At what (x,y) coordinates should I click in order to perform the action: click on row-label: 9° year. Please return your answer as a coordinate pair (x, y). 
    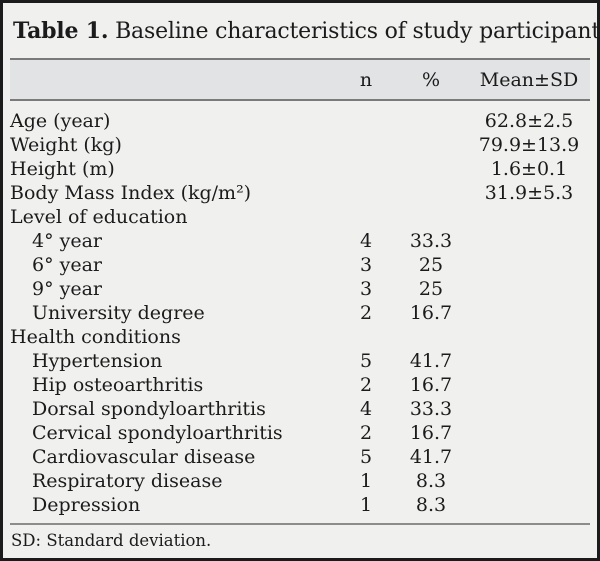
    Looking at the image, I should click on (67, 289).